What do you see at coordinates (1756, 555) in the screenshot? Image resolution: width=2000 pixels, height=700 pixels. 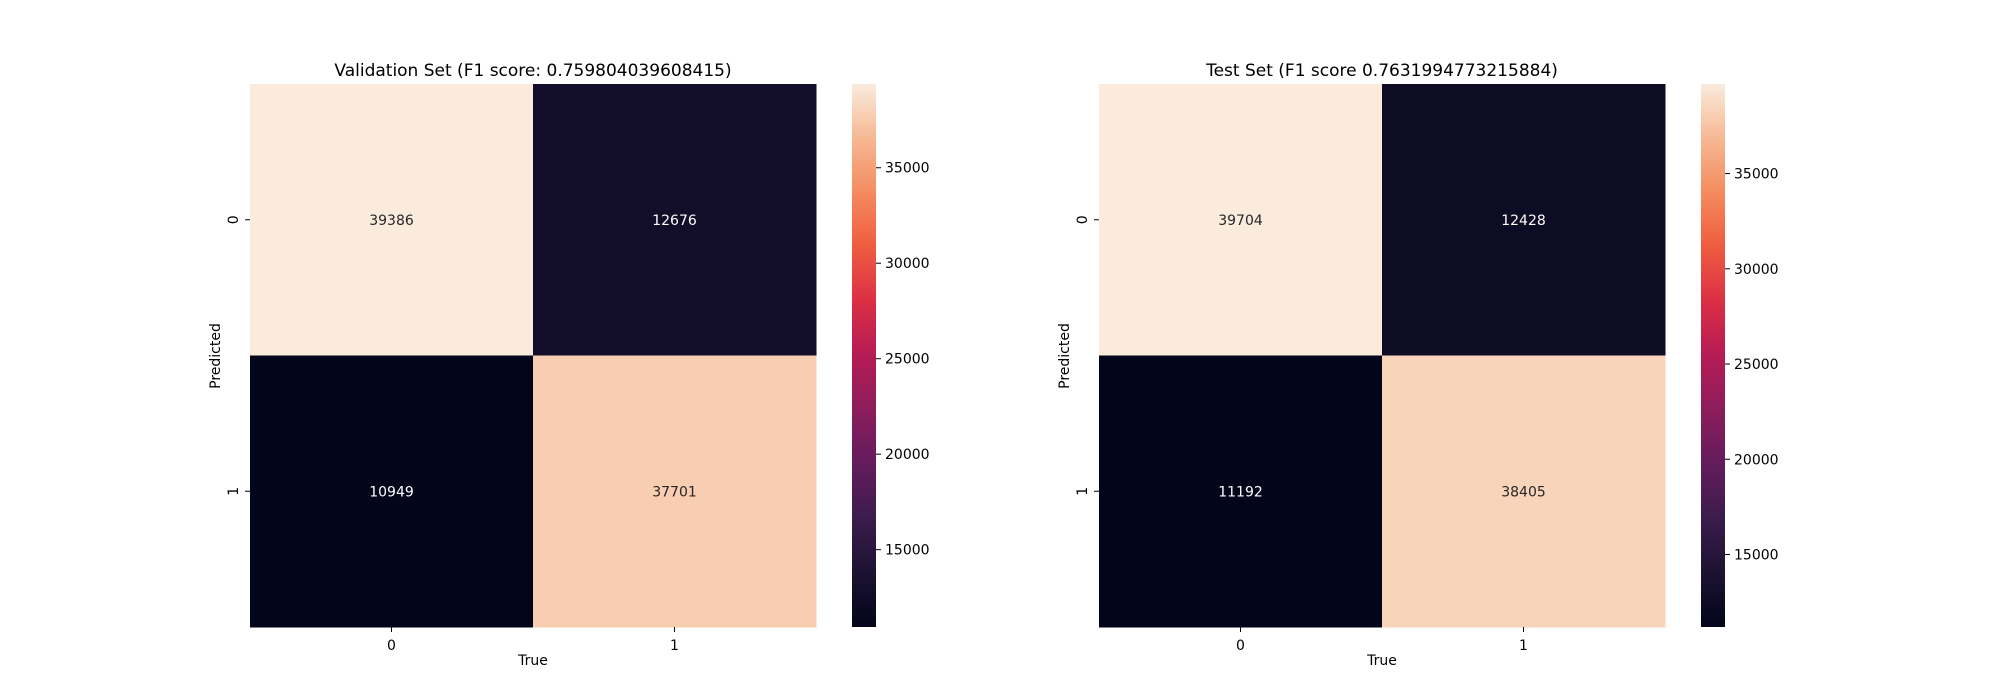 I see `test-colorbar-tick-label-0: 15000` at bounding box center [1756, 555].